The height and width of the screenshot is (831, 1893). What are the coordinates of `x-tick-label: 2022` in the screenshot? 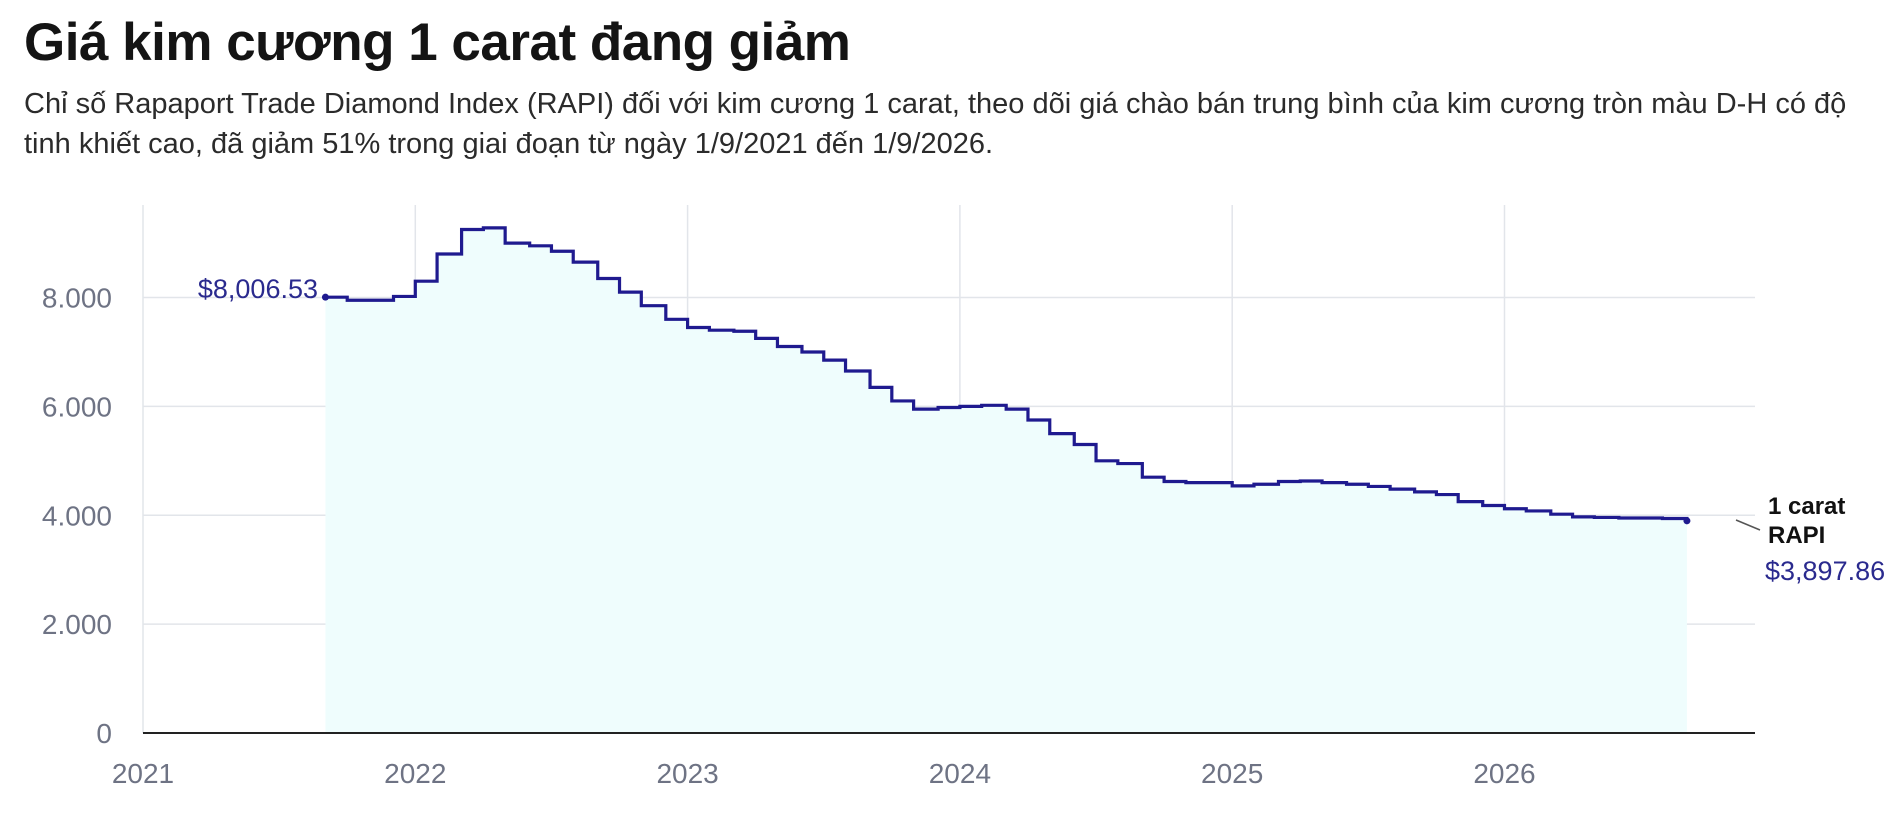 It's located at (415, 773).